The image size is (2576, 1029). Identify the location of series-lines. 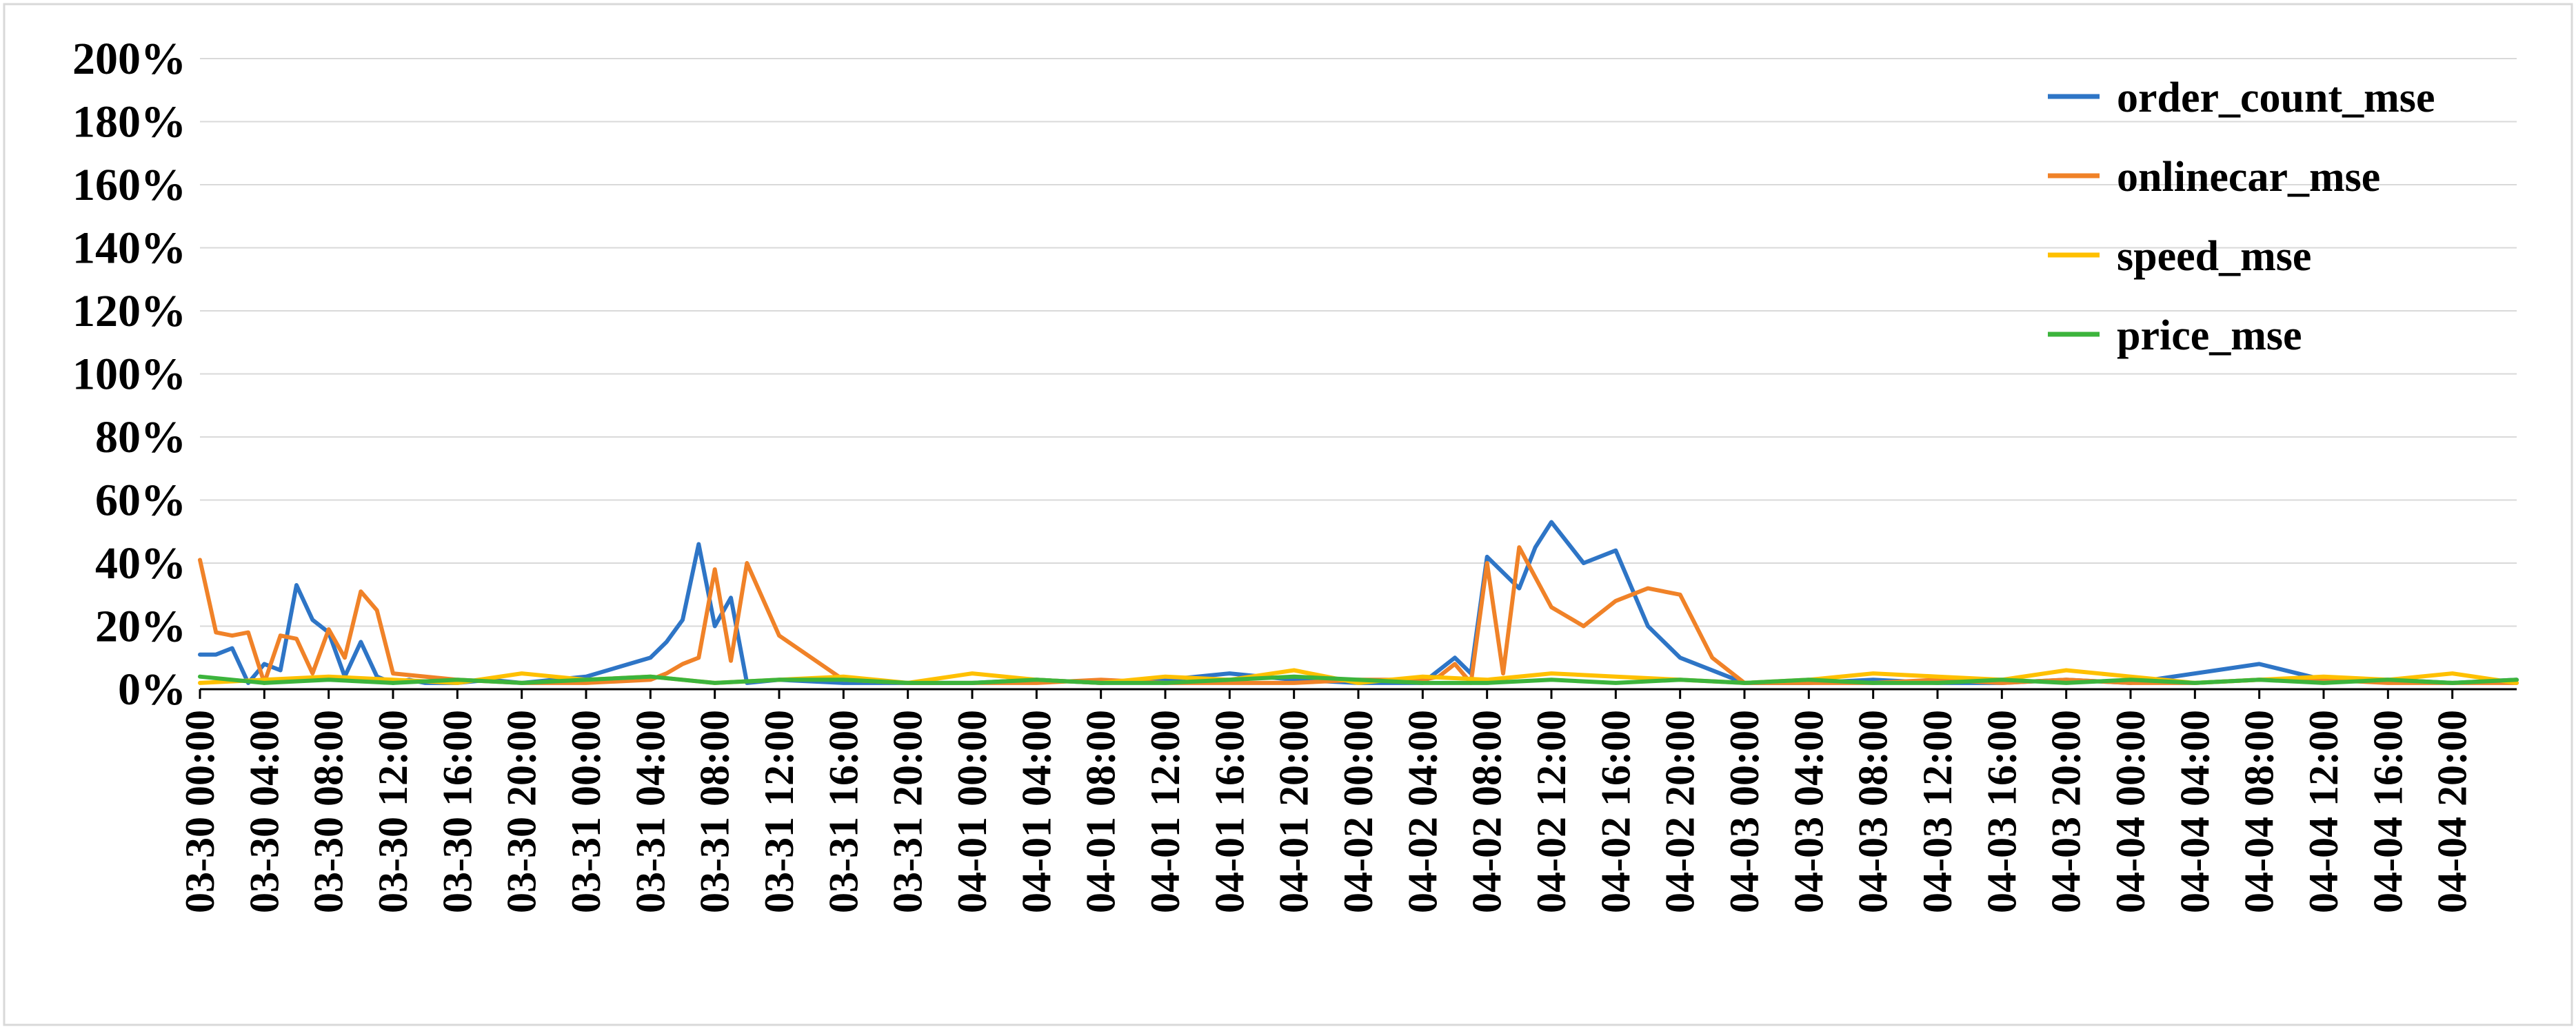
(1358, 602).